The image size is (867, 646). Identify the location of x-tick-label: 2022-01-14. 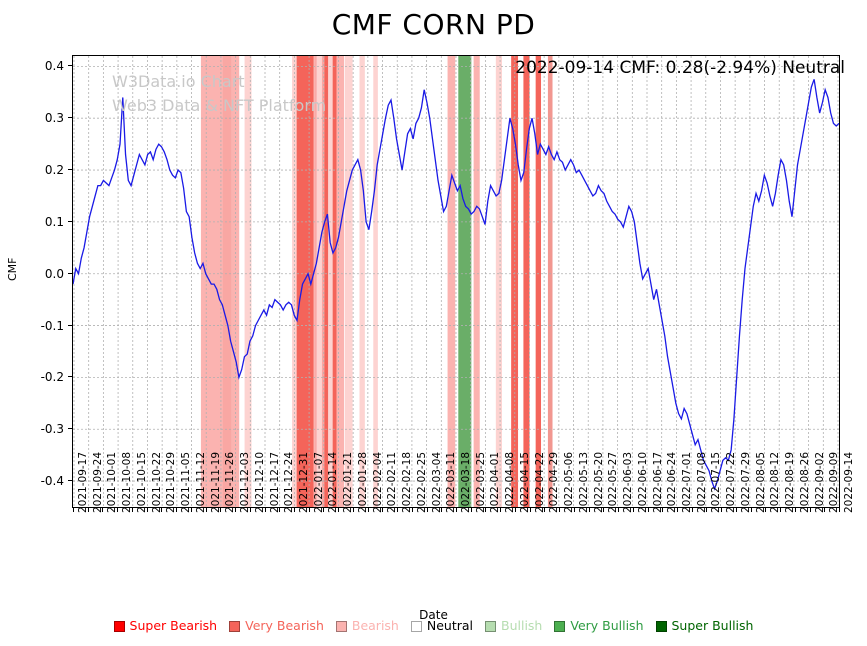
(333, 482).